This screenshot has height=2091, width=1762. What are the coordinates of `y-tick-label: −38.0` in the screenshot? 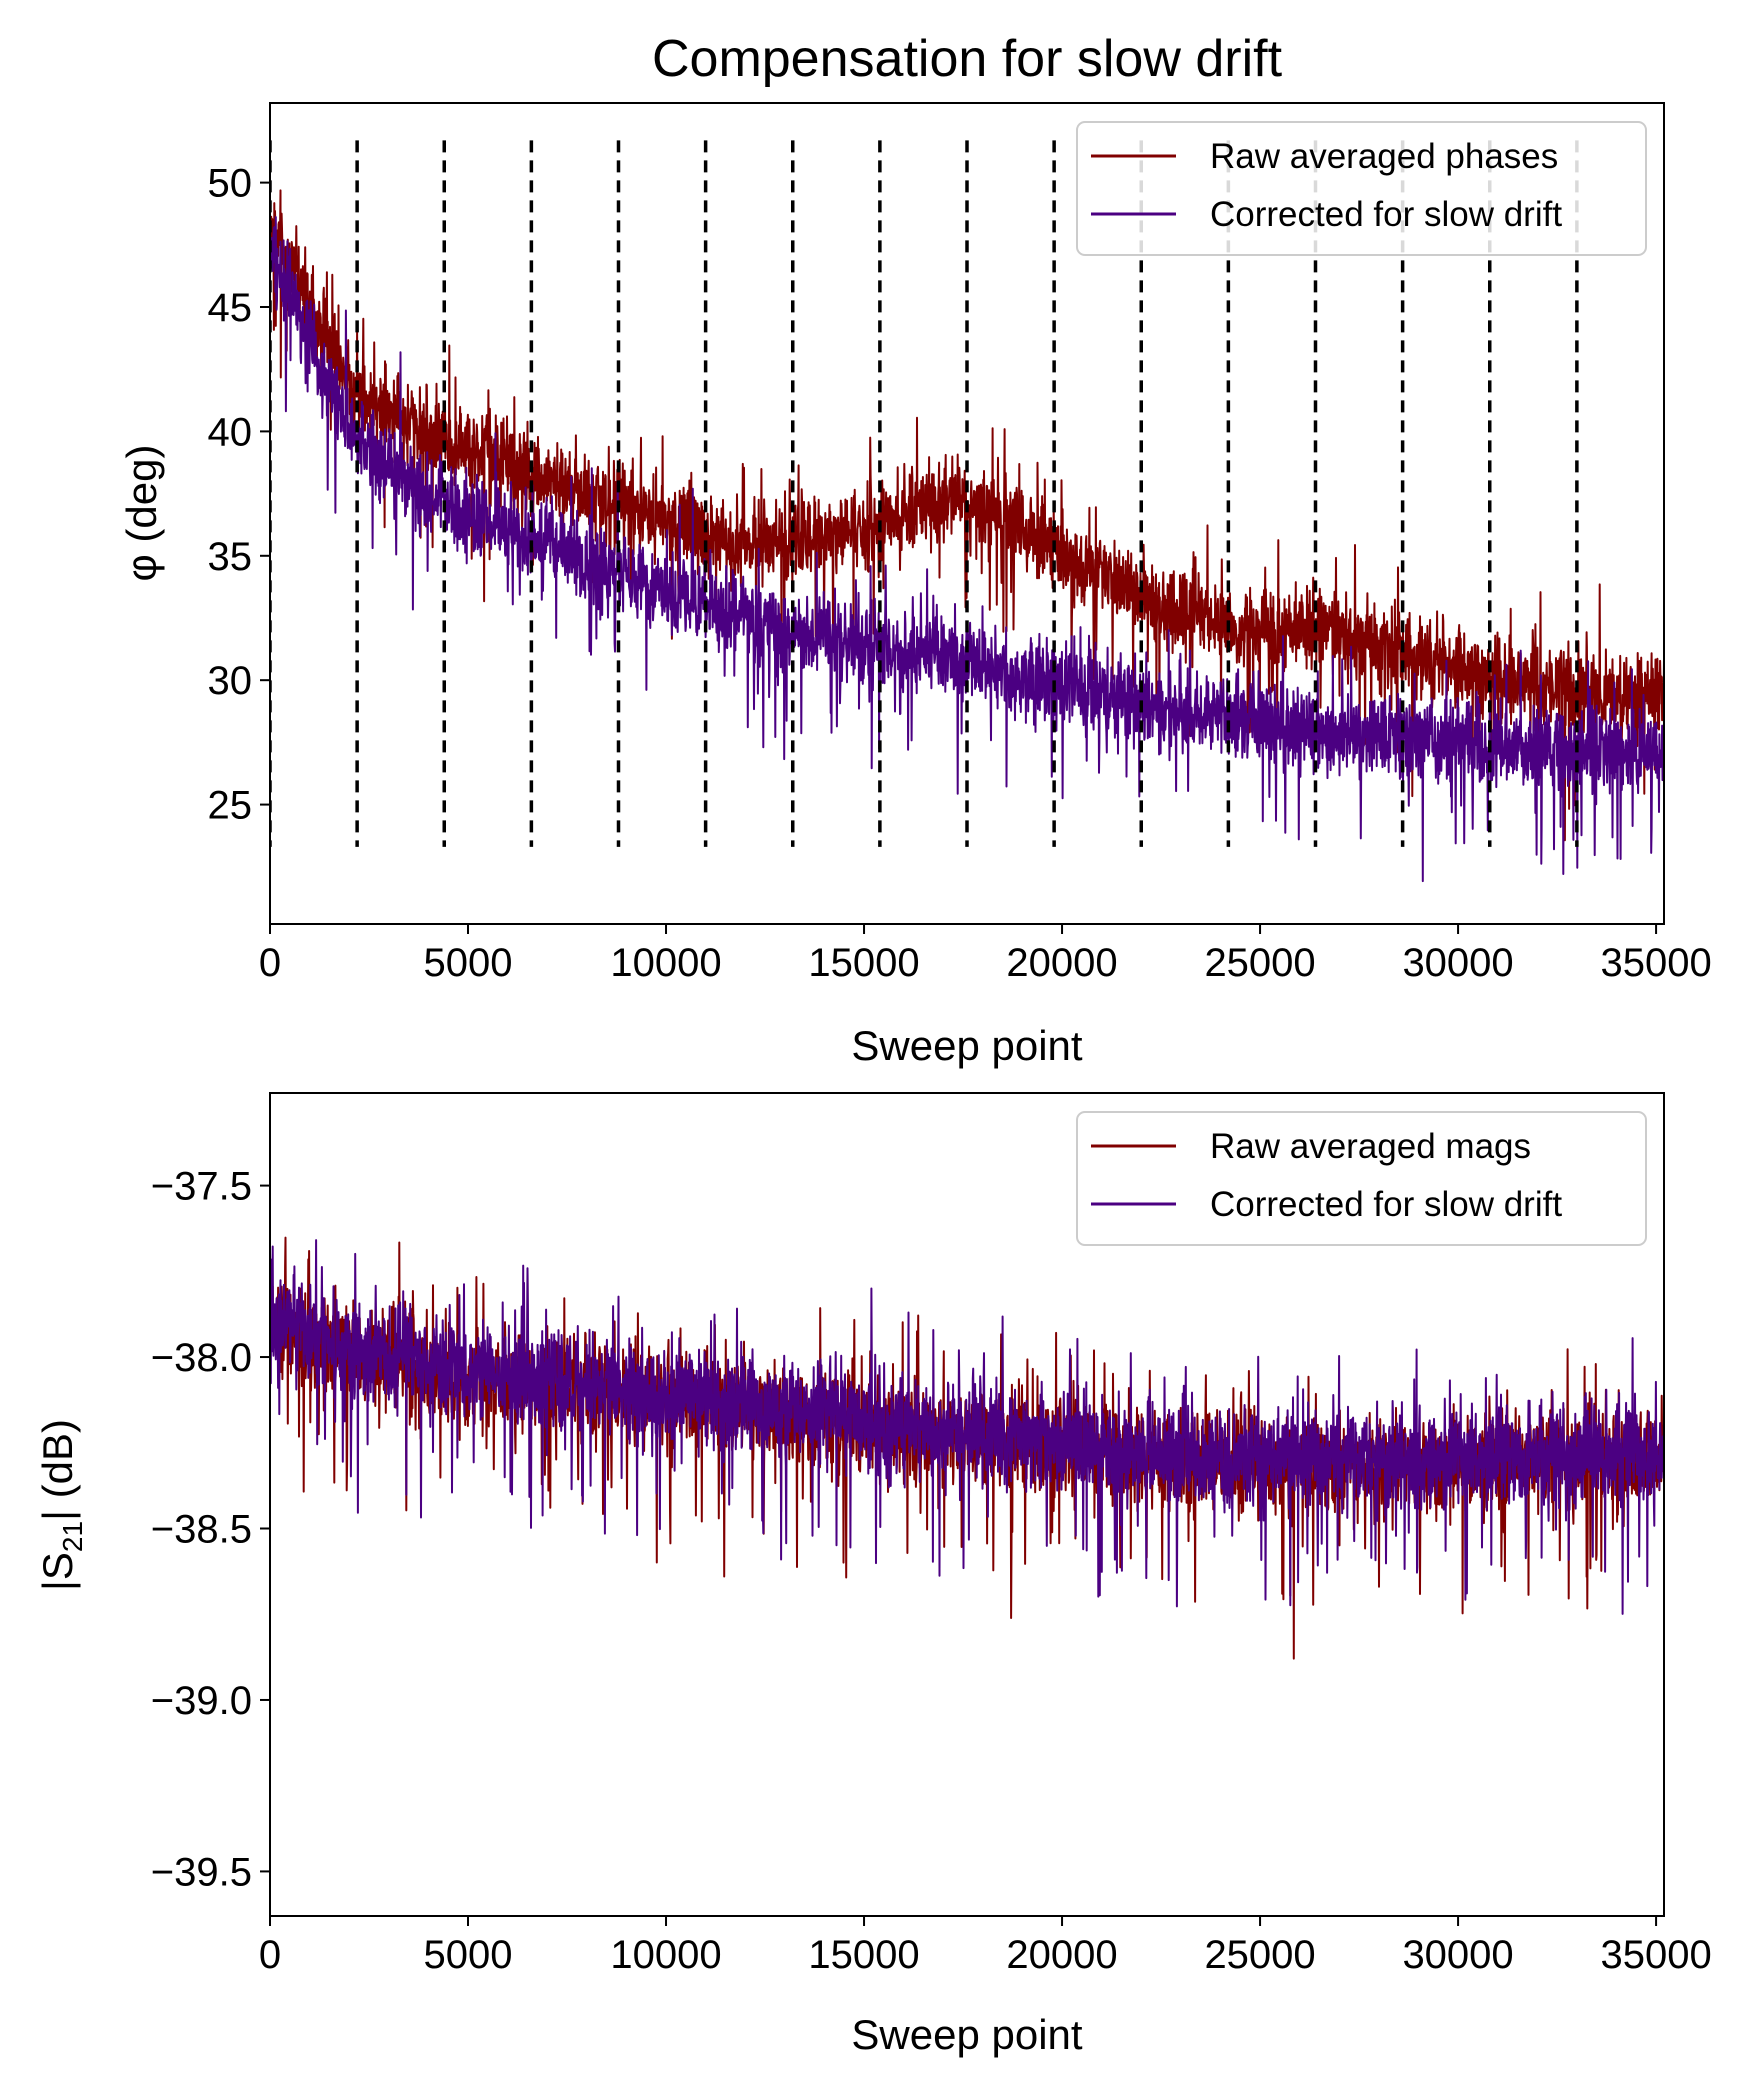 It's located at (201, 1358).